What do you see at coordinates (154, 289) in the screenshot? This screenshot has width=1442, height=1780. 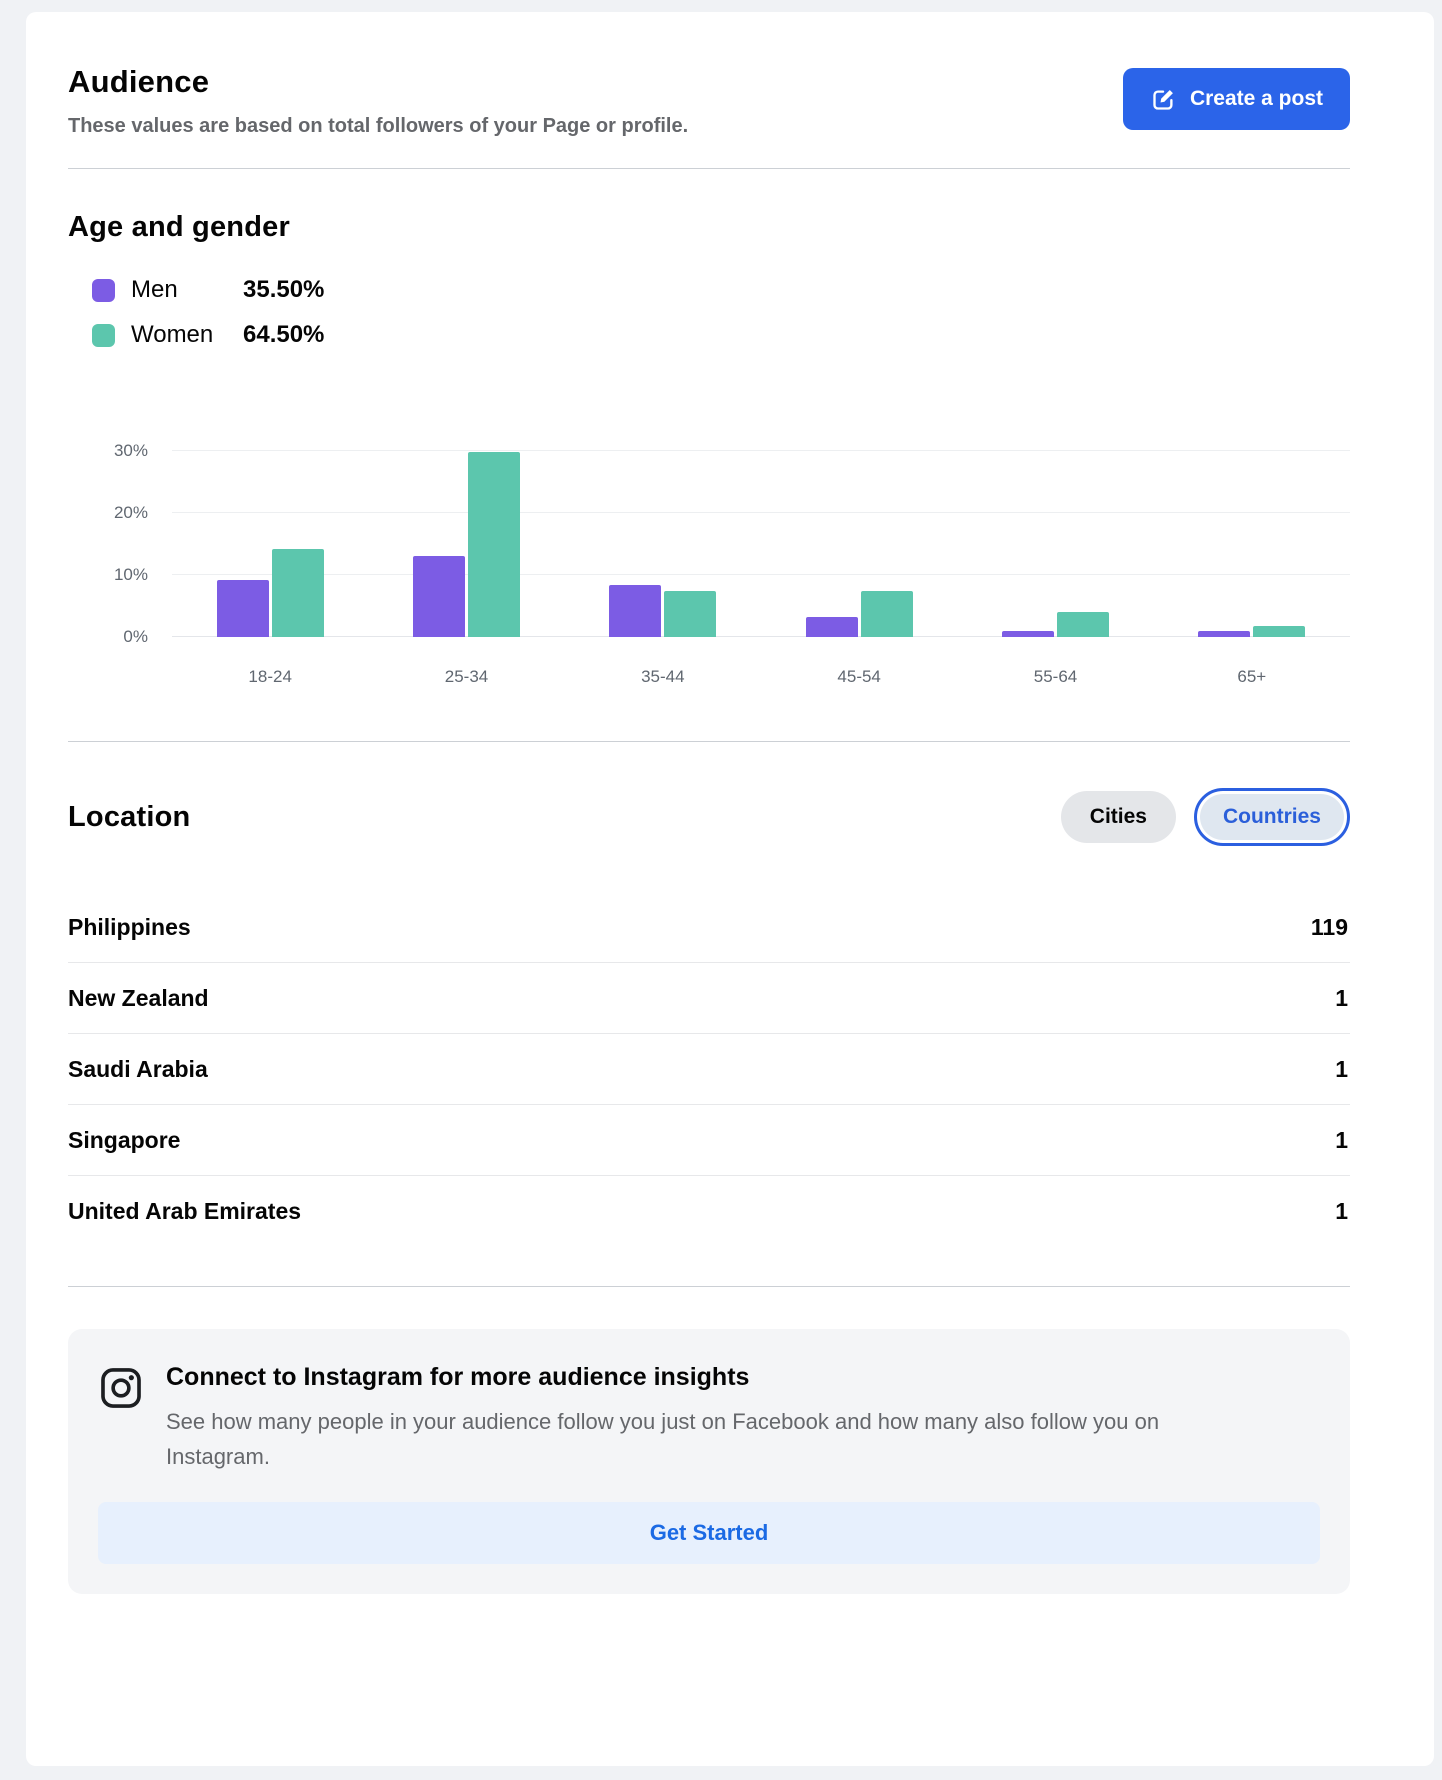 I see `legend-label: Men` at bounding box center [154, 289].